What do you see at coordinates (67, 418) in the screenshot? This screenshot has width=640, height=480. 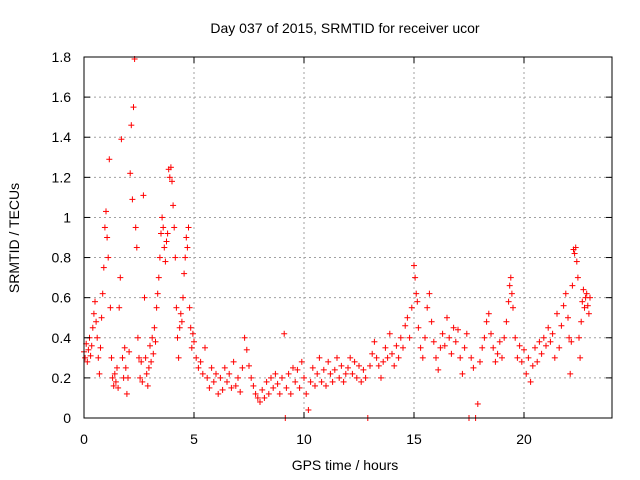 I see `y-tick-label: 0` at bounding box center [67, 418].